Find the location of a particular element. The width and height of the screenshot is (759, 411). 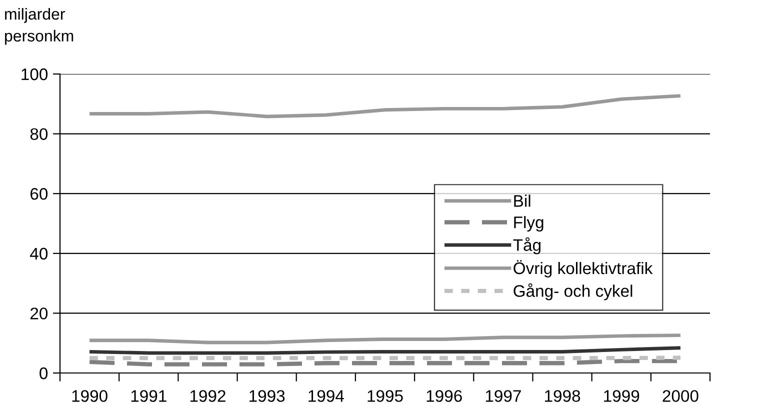

legend-label: Tåg is located at coordinates (526, 245).